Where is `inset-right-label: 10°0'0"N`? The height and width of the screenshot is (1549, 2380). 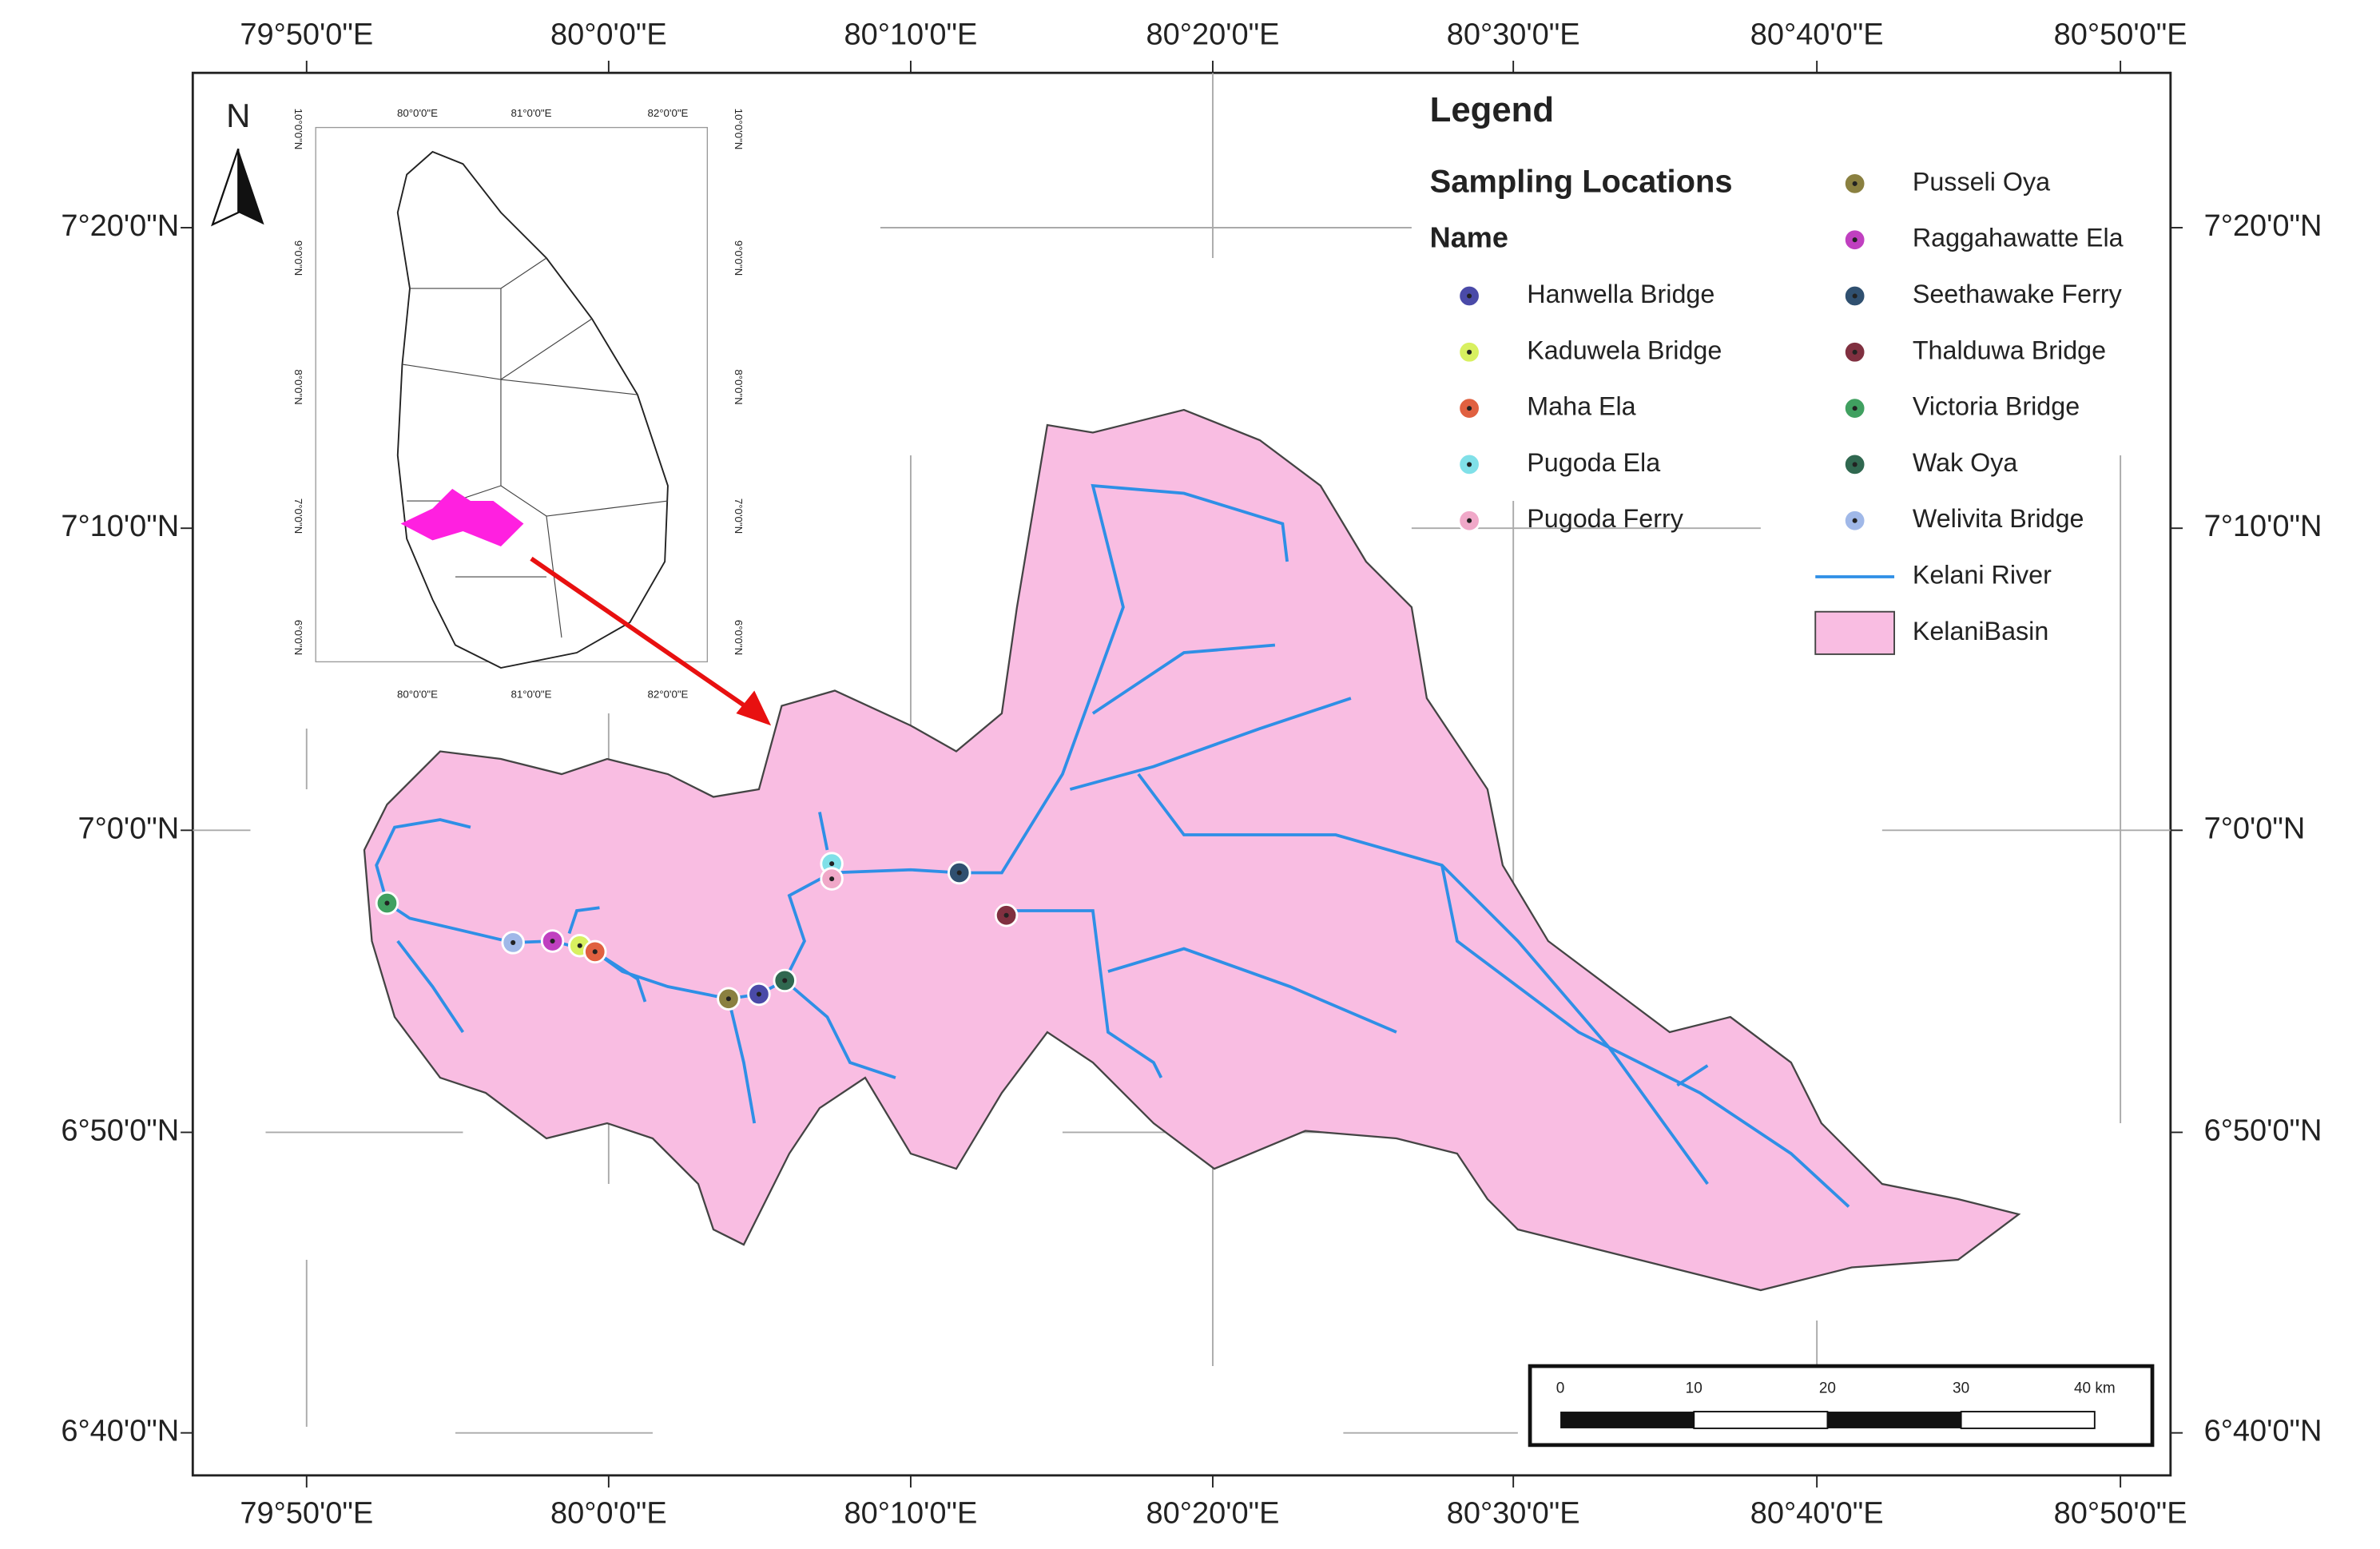
inset-right-label: 10°0'0"N is located at coordinates (739, 129).